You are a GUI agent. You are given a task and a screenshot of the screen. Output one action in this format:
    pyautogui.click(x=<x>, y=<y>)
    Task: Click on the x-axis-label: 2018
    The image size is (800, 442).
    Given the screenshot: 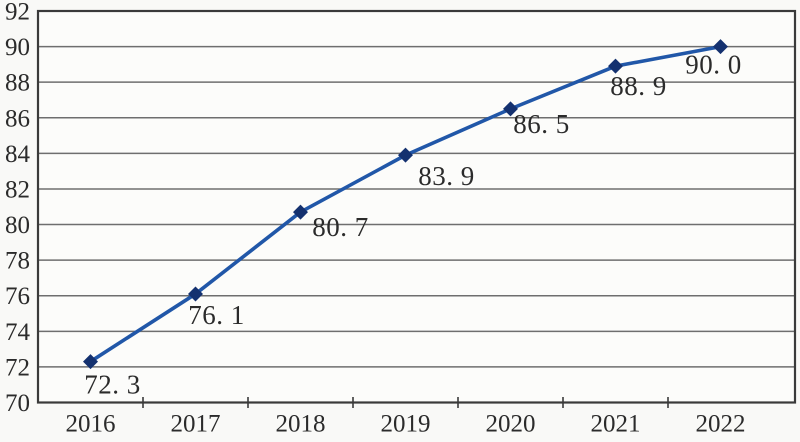 What is the action you would take?
    pyautogui.click(x=301, y=424)
    